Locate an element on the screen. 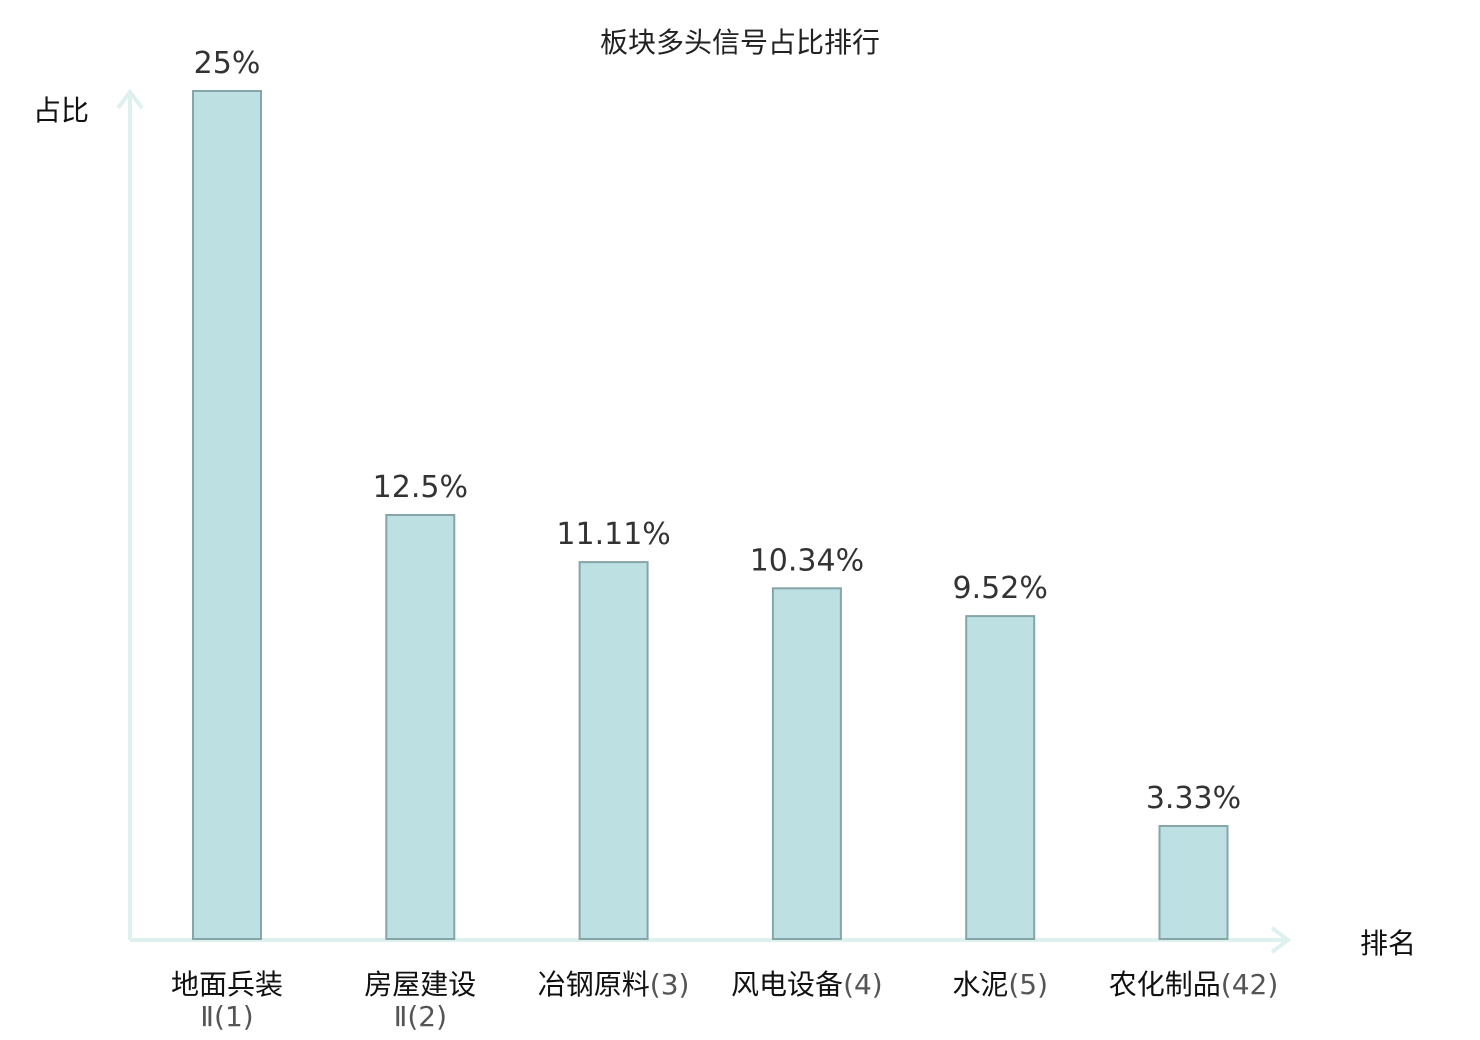 The height and width of the screenshot is (1040, 1480). value-label-2: 12.5% is located at coordinates (420, 487).